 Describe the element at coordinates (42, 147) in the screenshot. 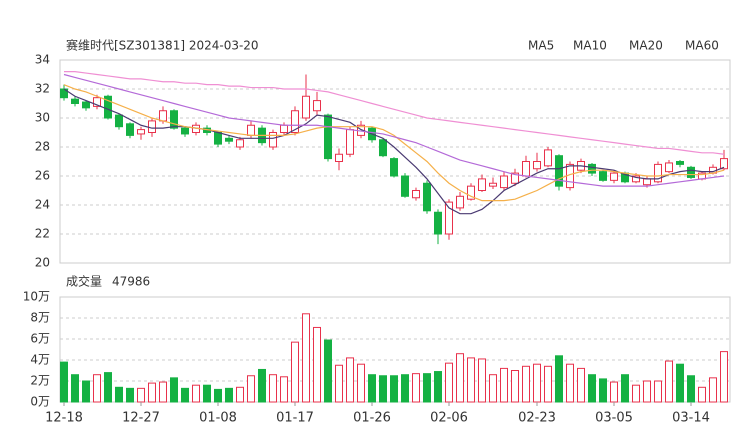

I see `y-tick-label: 28` at that location.